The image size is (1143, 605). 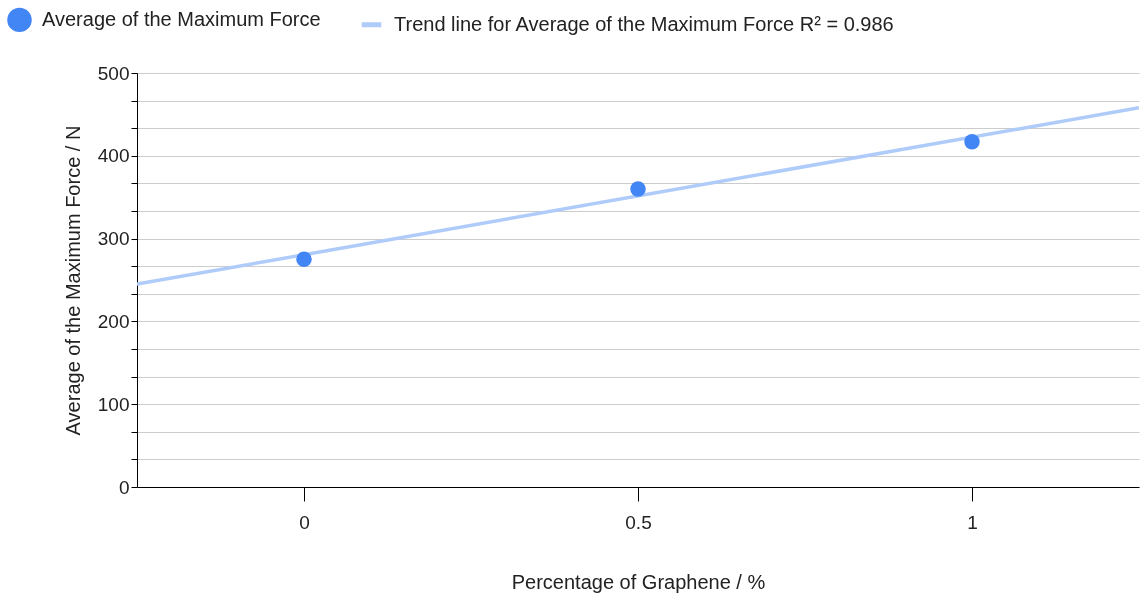 I want to click on y-tick-label: 100, so click(x=113, y=404).